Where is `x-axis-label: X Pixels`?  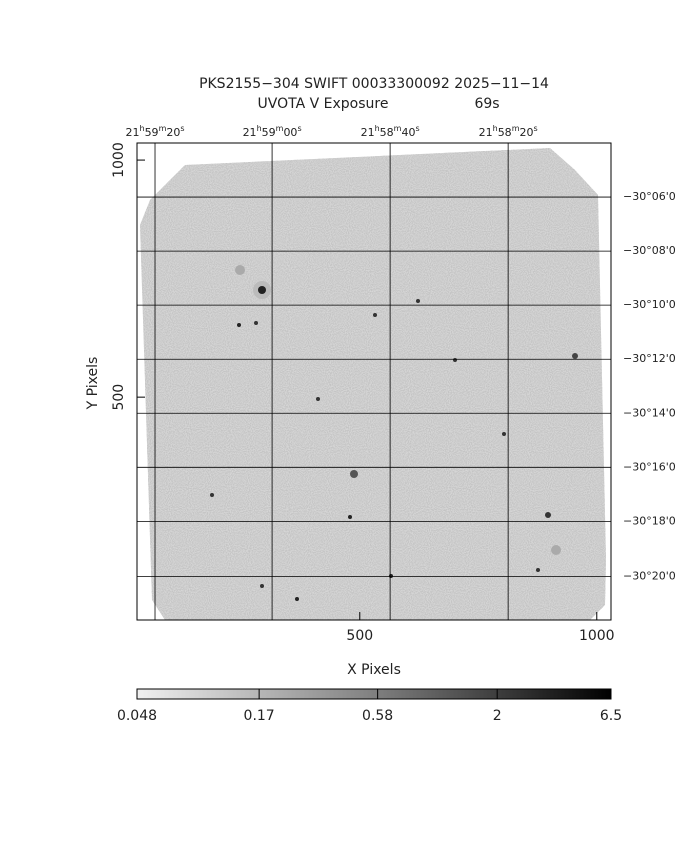 x-axis-label: X Pixels is located at coordinates (374, 670).